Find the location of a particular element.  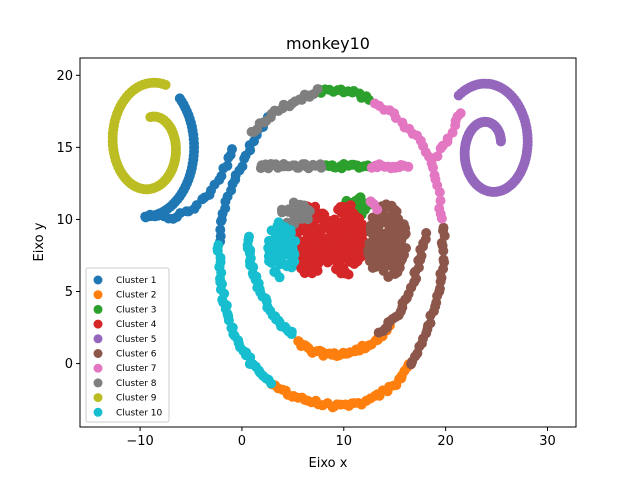

y-axis-label: Eixo y is located at coordinates (39, 241).